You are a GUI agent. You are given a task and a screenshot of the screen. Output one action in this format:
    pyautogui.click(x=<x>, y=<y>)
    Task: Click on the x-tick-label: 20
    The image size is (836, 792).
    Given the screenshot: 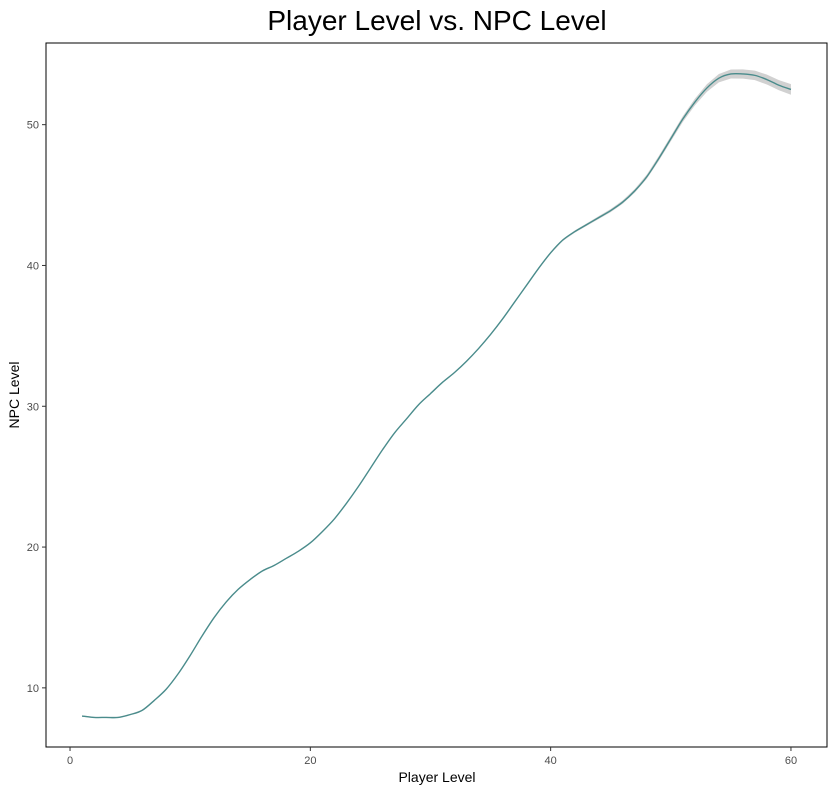 What is the action you would take?
    pyautogui.click(x=310, y=761)
    